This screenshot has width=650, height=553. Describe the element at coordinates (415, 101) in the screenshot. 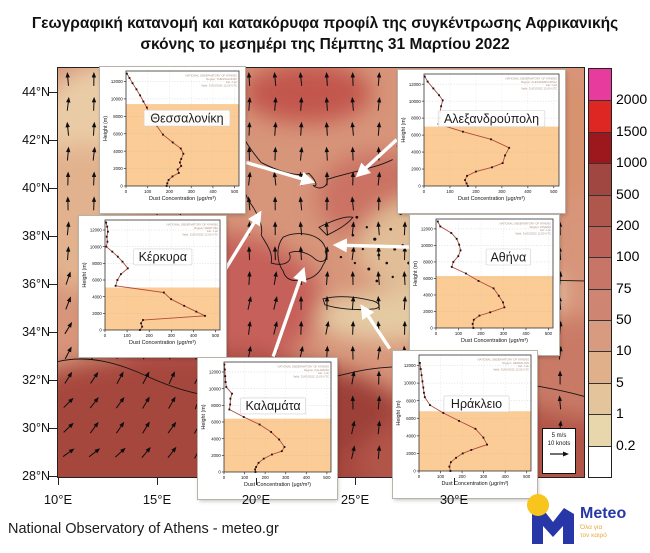

I see `y-tick-label: 10000` at that location.